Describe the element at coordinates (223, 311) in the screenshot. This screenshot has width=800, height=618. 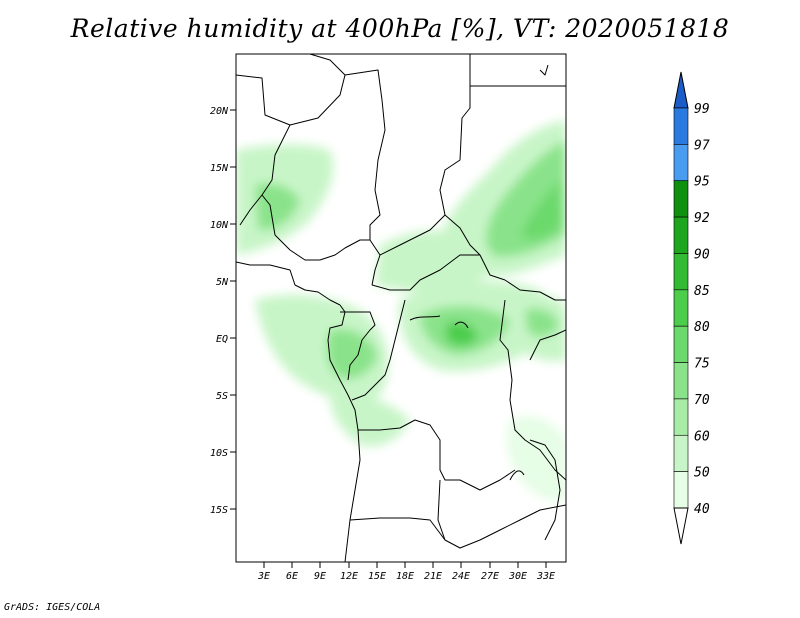
I see `lat-axis: 20N 15N 10N 5N EQ 5S 10S 15S` at that location.